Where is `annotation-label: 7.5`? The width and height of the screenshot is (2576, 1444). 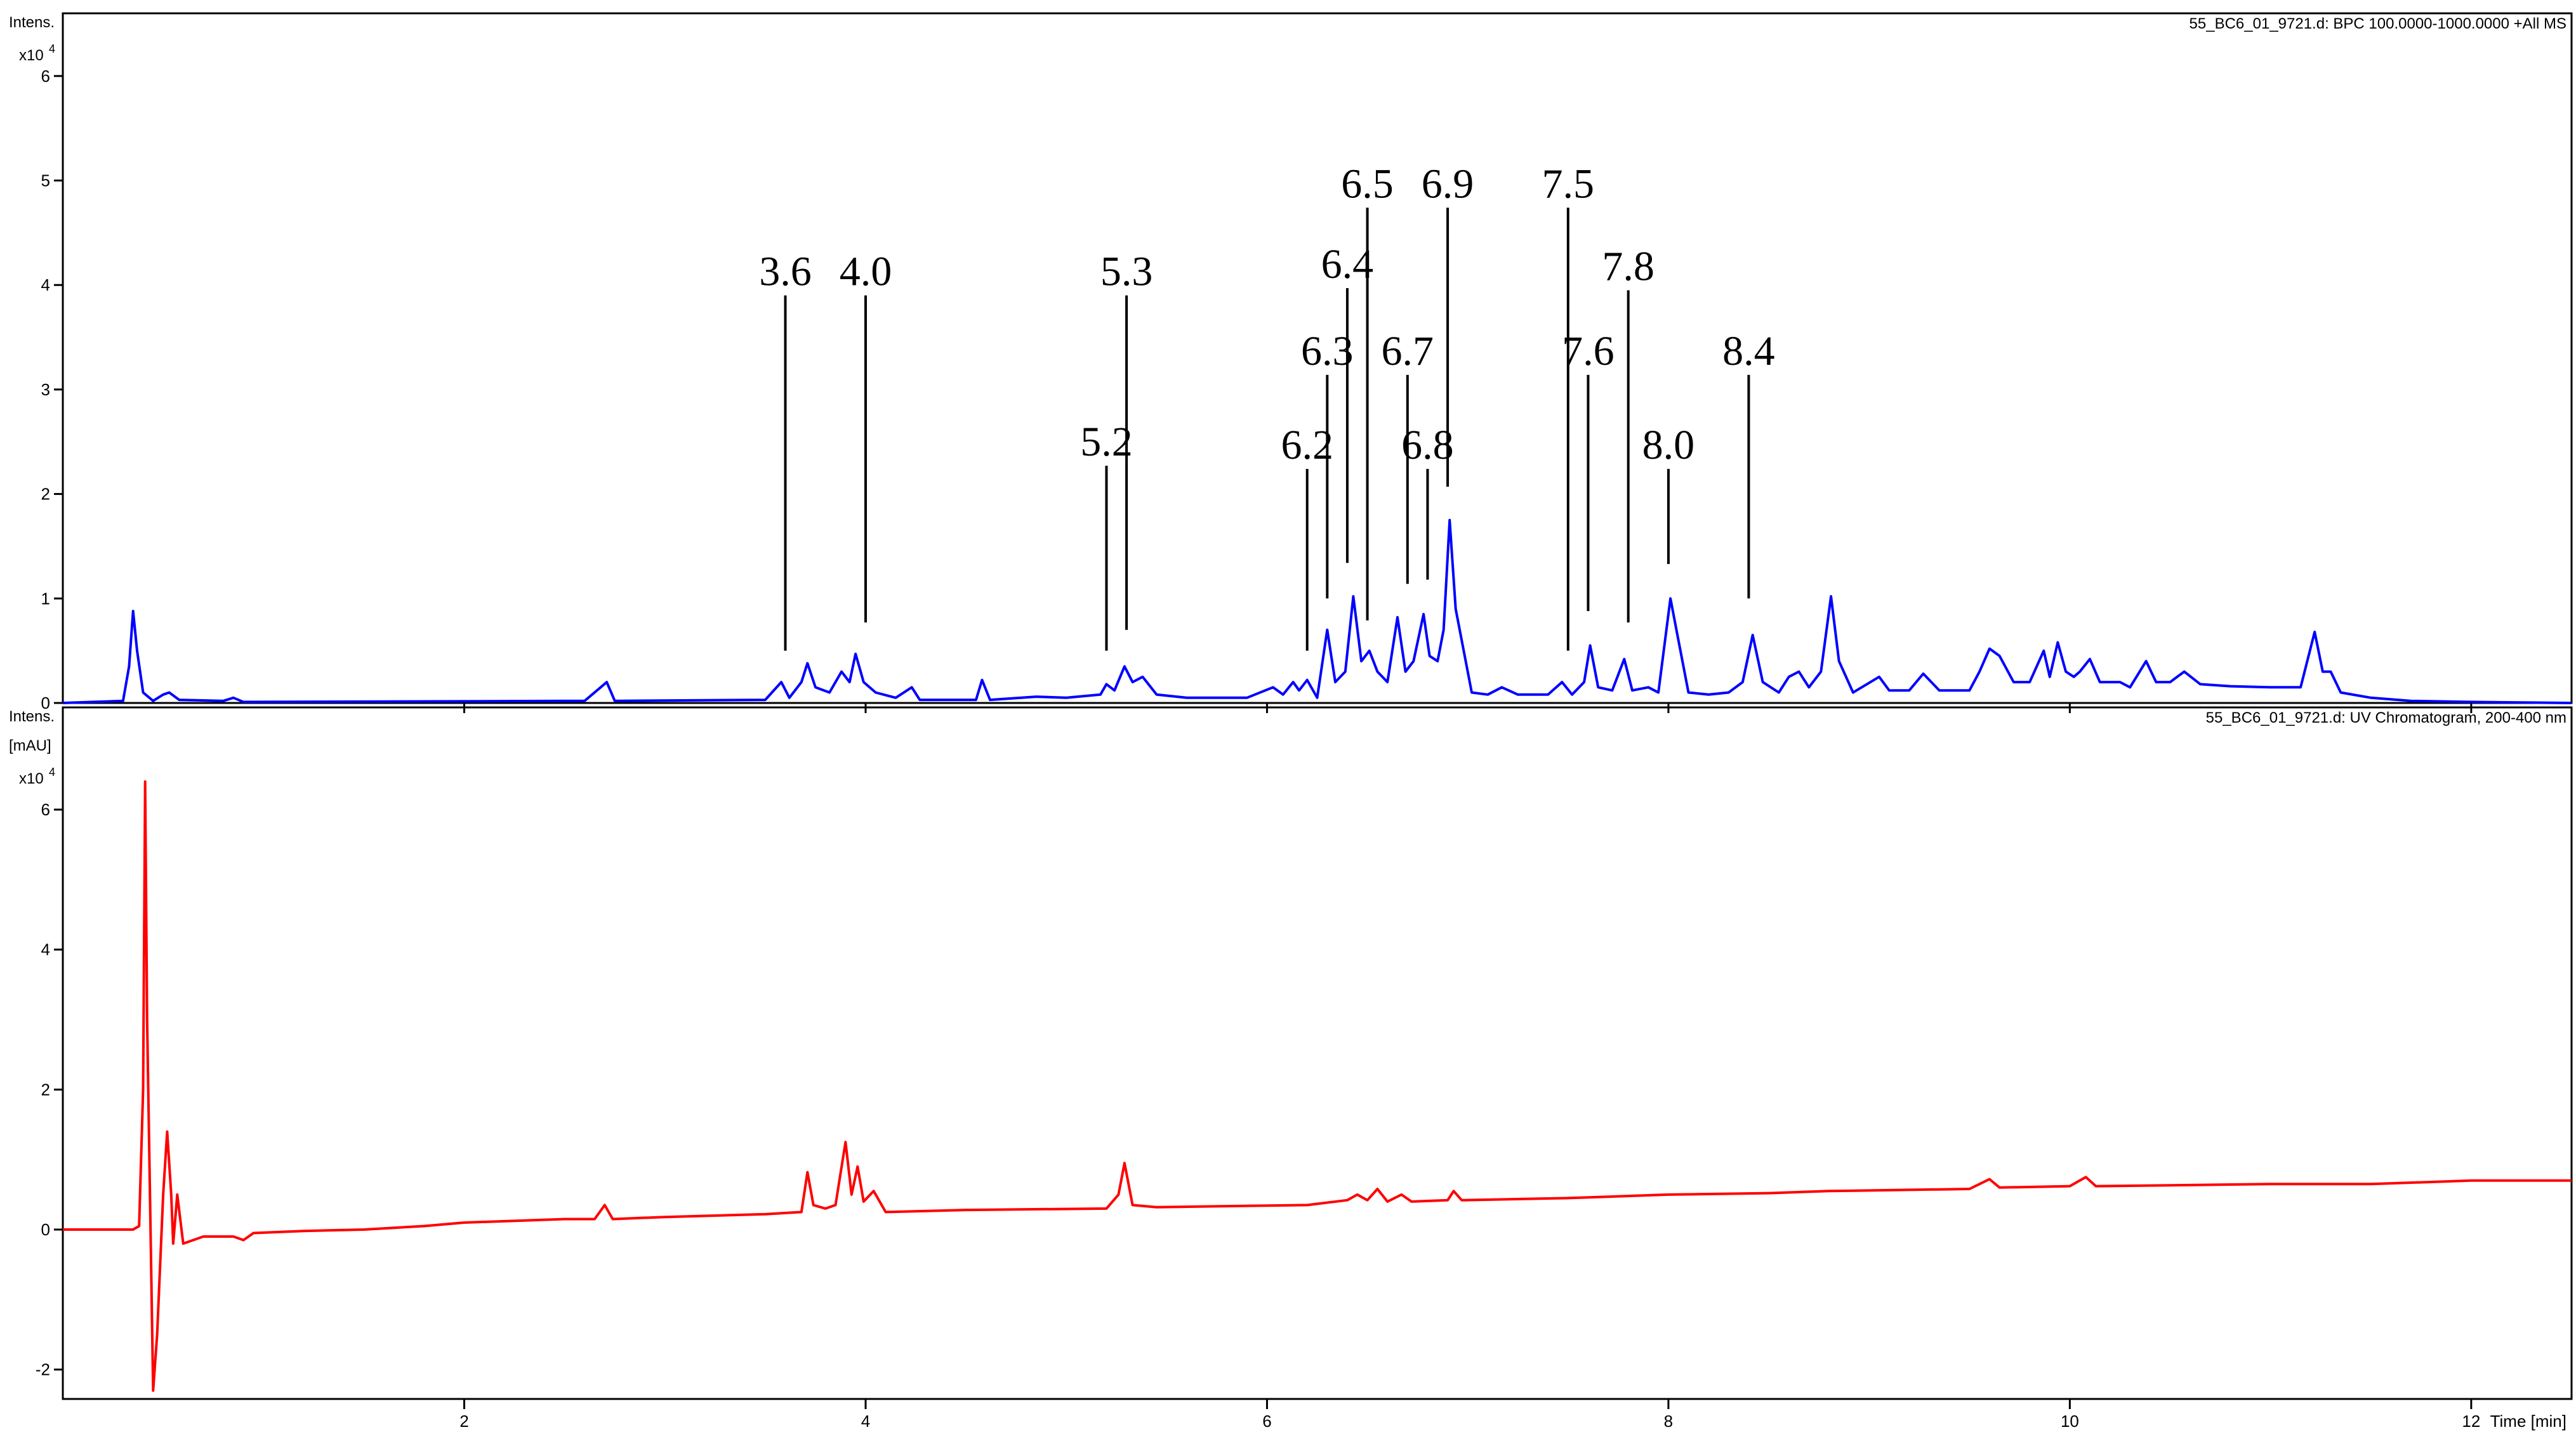 annotation-label: 7.5 is located at coordinates (1569, 184).